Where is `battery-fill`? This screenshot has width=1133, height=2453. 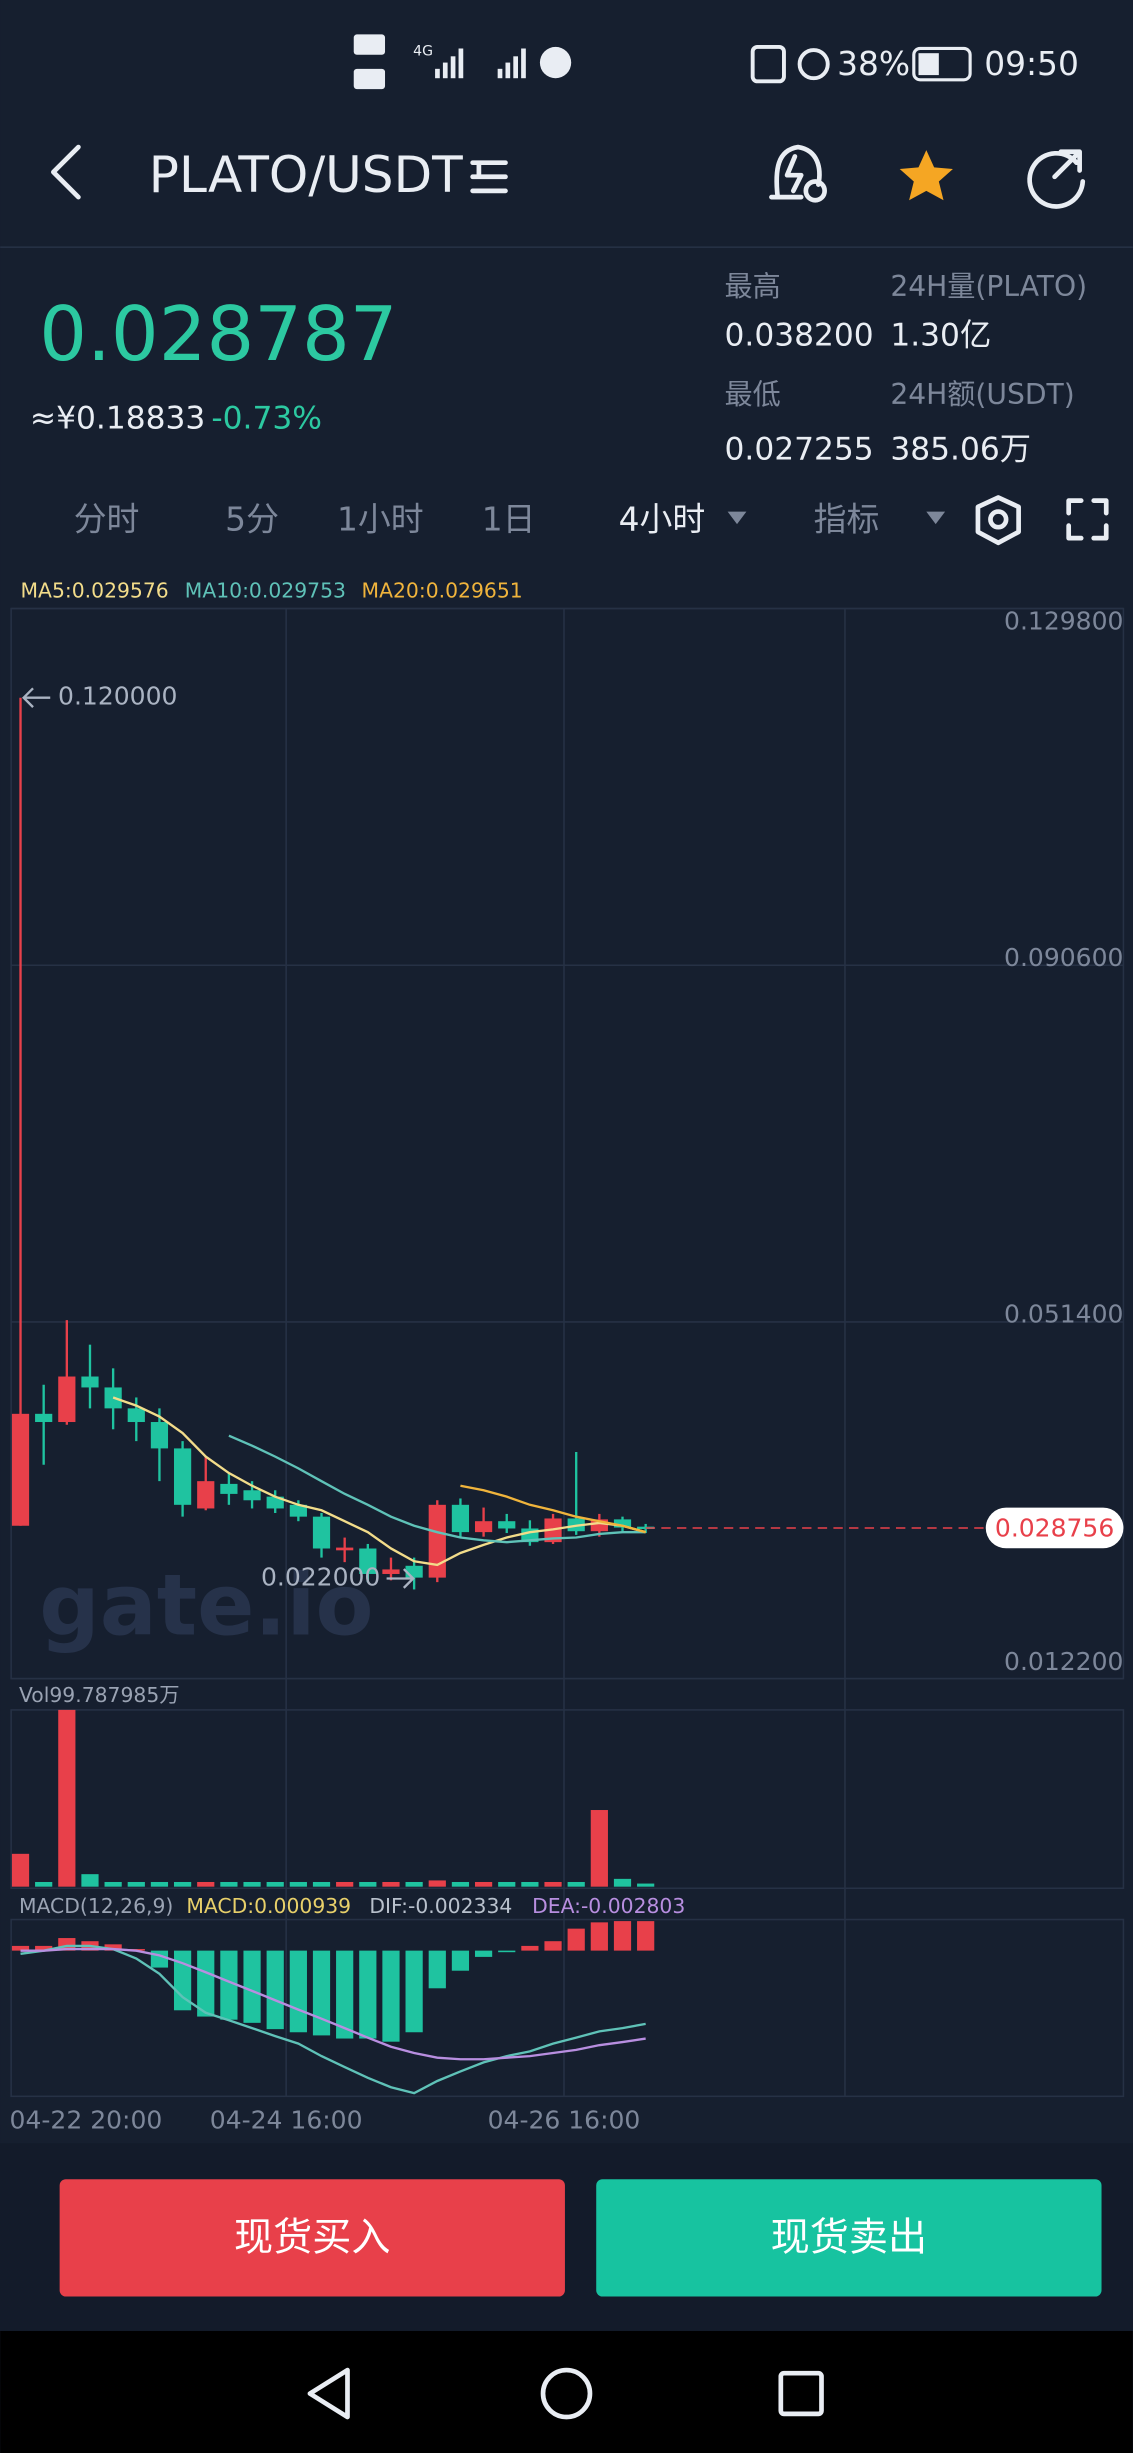
battery-fill is located at coordinates (928, 64).